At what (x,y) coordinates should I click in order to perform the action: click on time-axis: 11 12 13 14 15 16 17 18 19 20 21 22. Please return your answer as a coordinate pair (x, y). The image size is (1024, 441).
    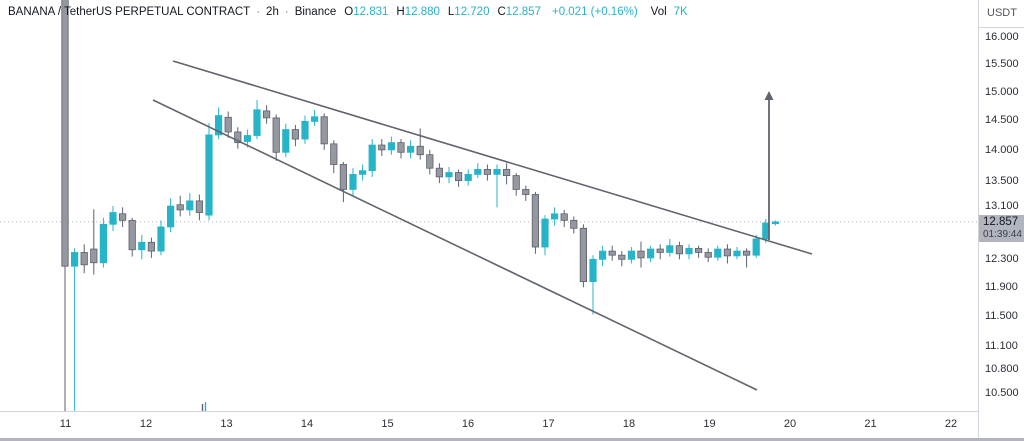
    Looking at the image, I should click on (512, 425).